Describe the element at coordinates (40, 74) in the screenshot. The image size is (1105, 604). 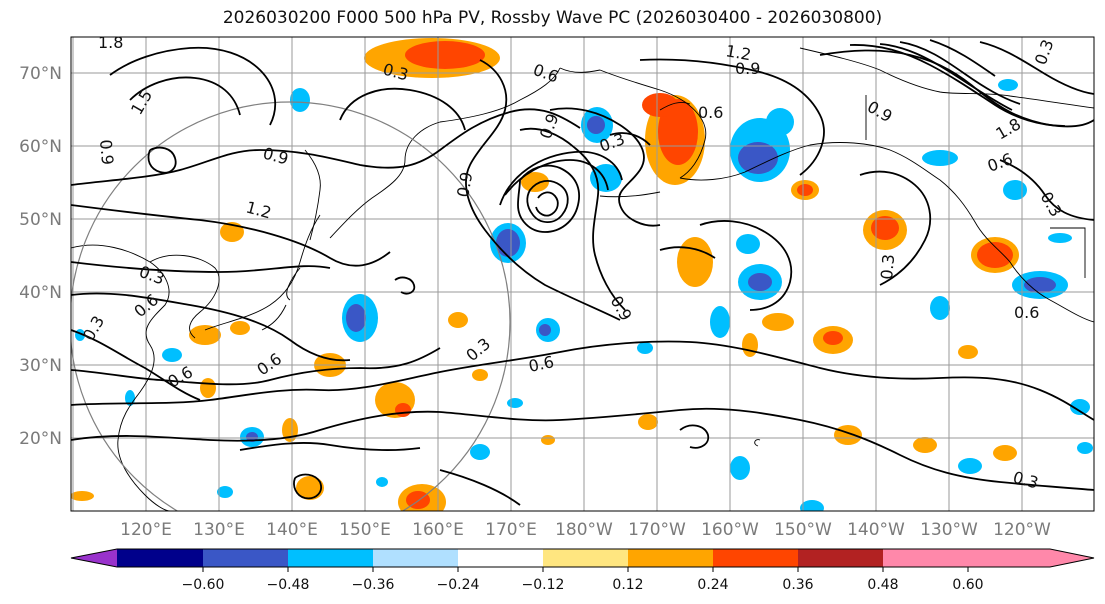
I see `lat-label: 70°N` at that location.